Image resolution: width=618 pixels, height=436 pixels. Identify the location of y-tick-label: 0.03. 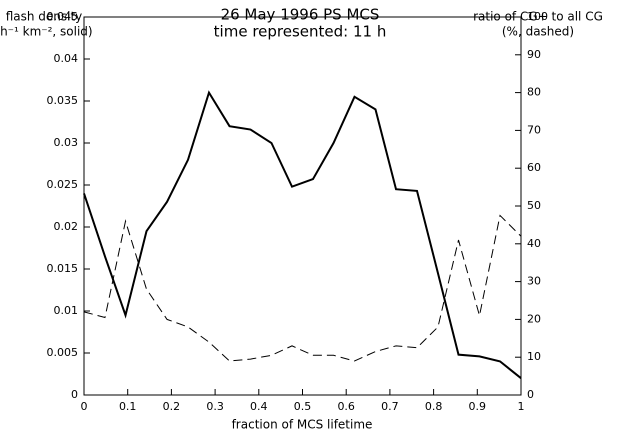
(66, 142).